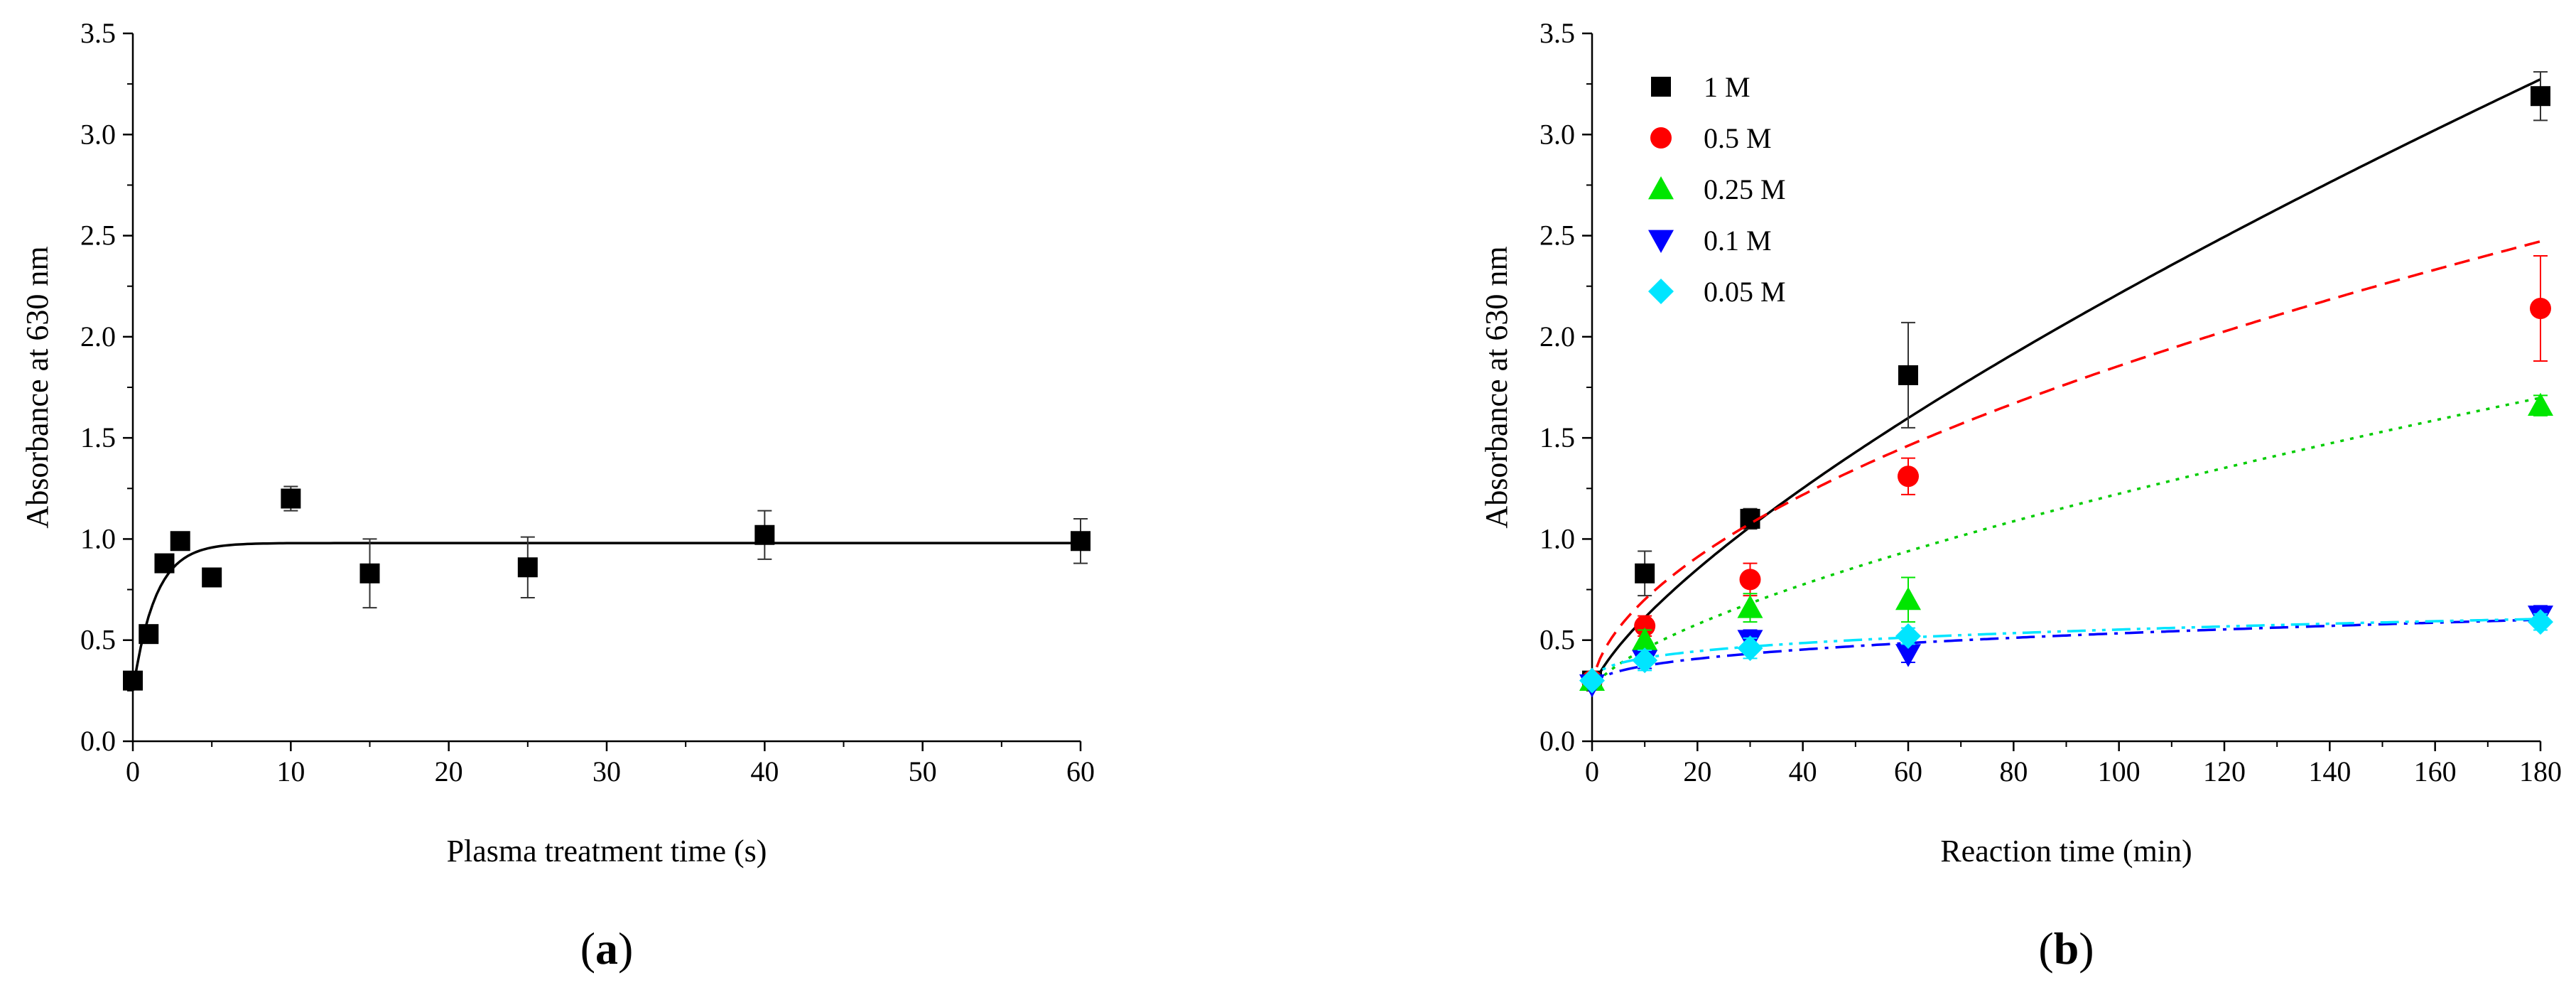 The image size is (2576, 990). What do you see at coordinates (2540, 771) in the screenshot?
I see `x-tick-label: 180` at bounding box center [2540, 771].